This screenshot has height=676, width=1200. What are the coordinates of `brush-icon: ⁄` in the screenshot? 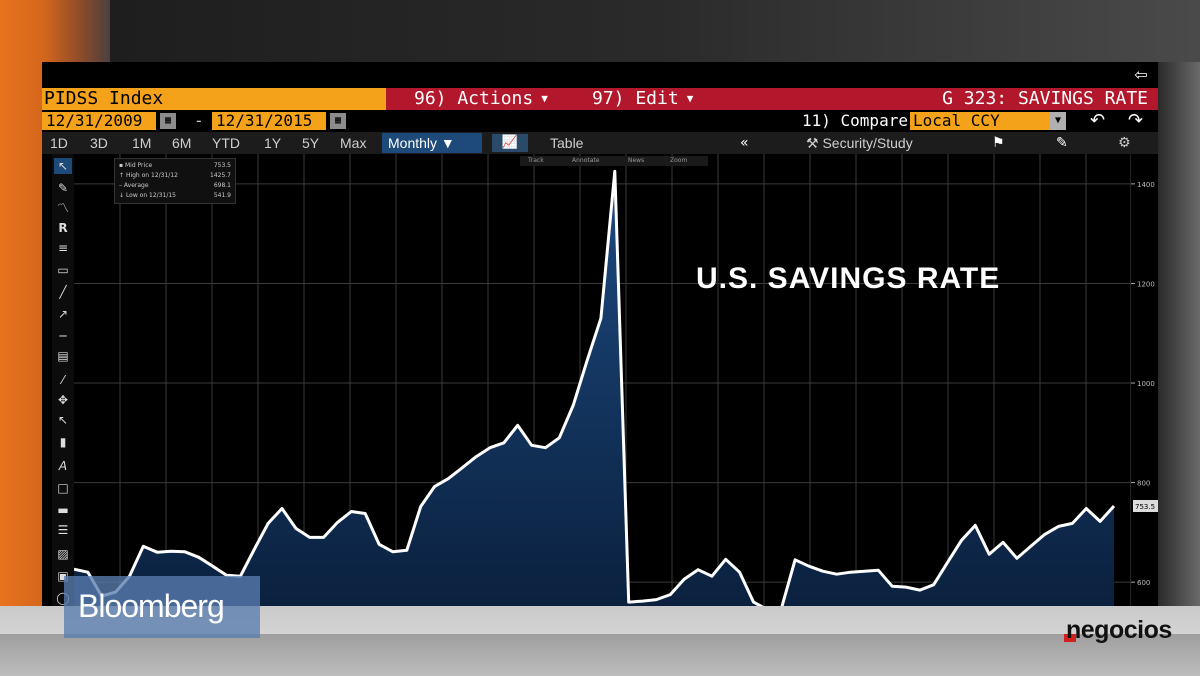 It's located at (62, 380).